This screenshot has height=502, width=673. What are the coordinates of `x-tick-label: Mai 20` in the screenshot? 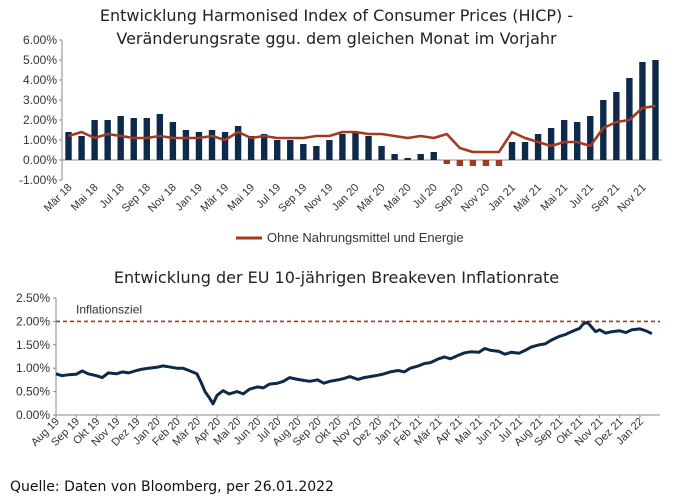 It's located at (398, 198).